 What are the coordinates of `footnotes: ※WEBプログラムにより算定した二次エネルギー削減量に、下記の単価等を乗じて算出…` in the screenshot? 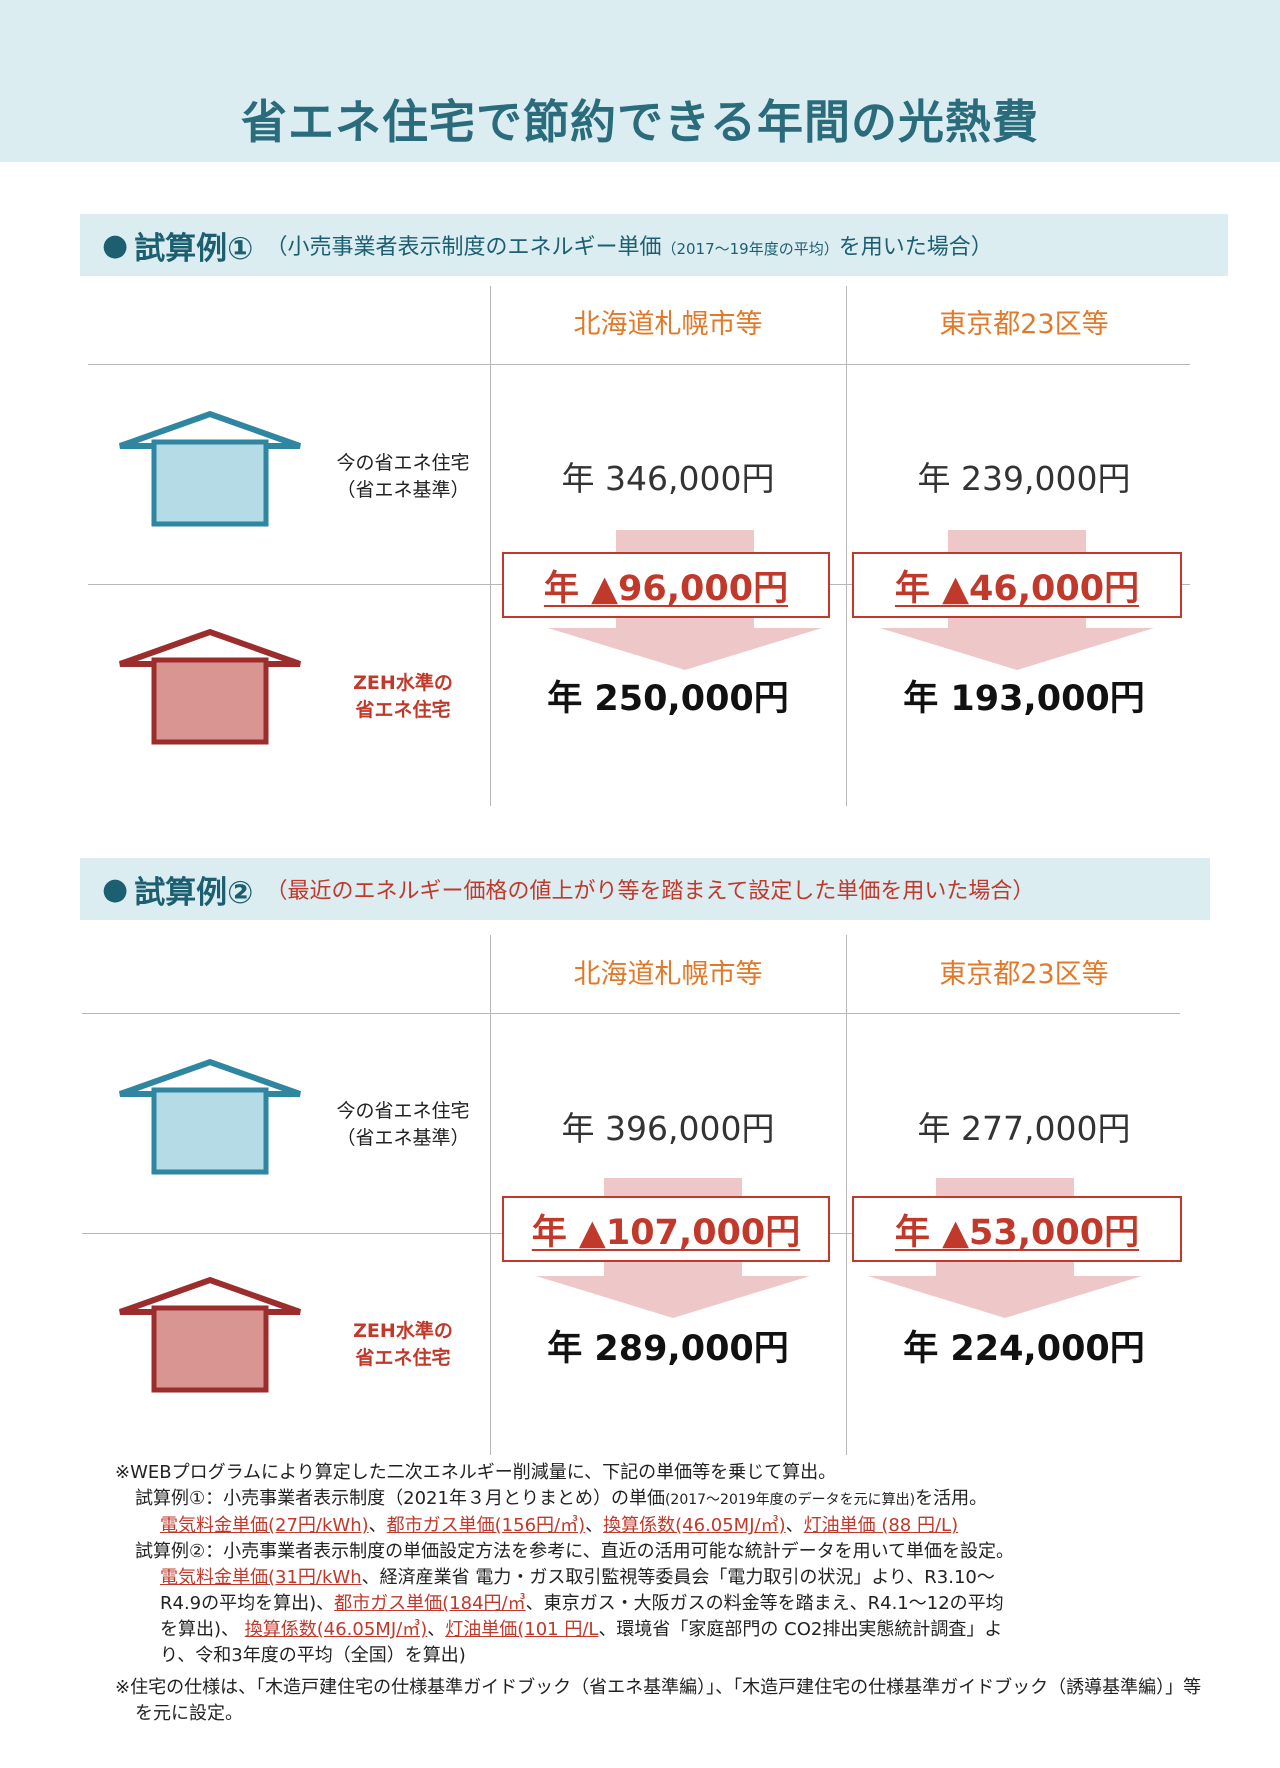 It's located at (665, 1593).